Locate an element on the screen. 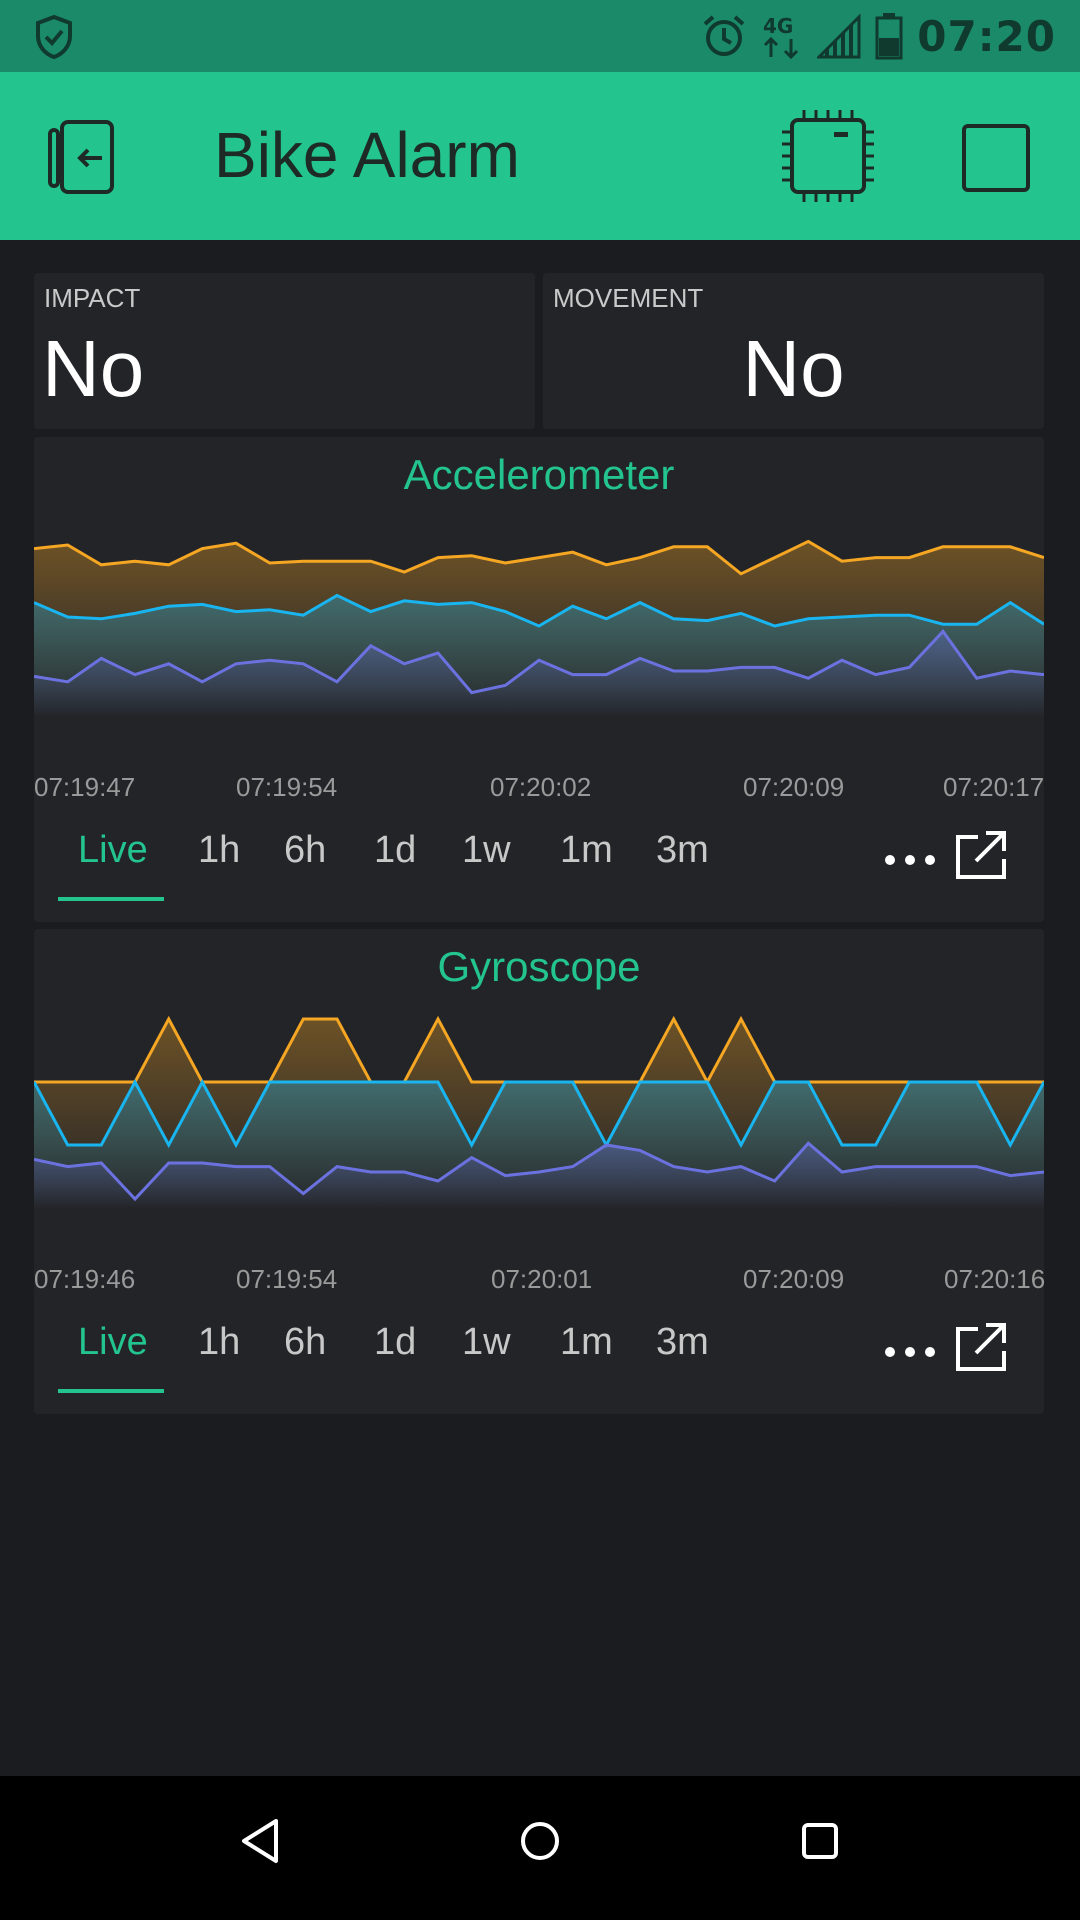 The height and width of the screenshot is (1920, 1080). back-nav-icon is located at coordinates (260, 1841).